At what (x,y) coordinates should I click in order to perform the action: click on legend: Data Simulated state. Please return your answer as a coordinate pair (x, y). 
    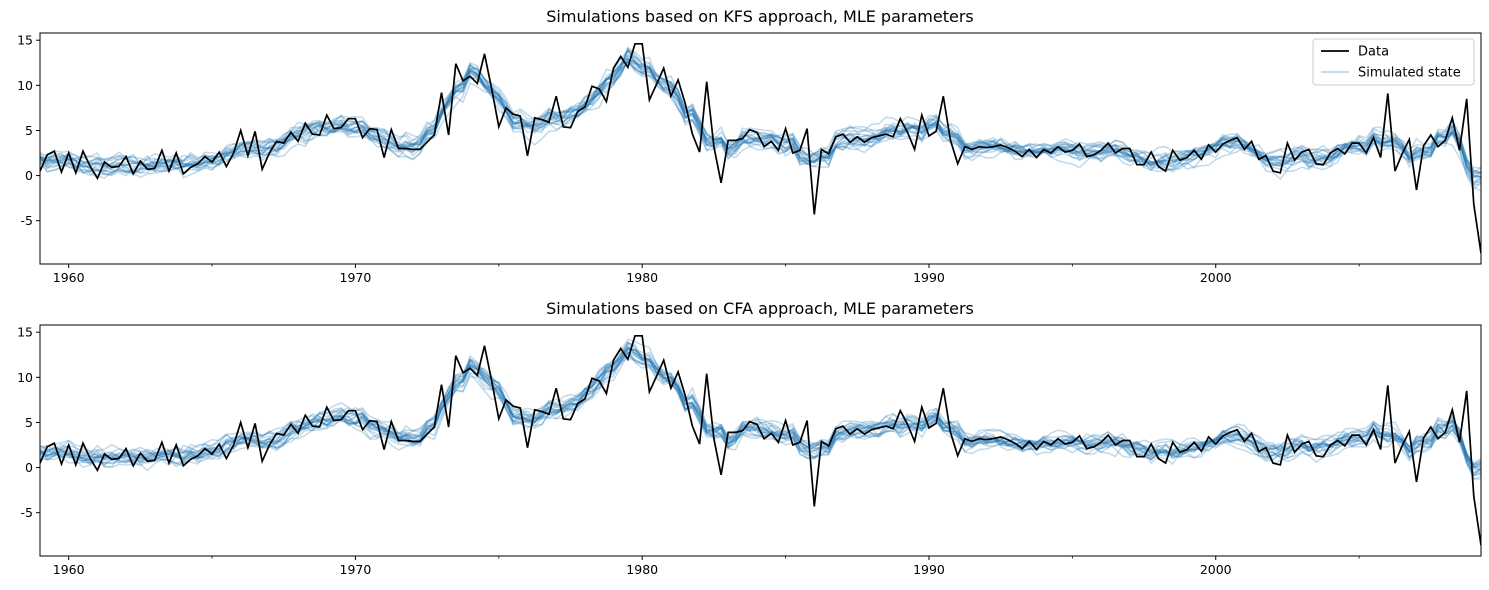
    Looking at the image, I should click on (1393, 62).